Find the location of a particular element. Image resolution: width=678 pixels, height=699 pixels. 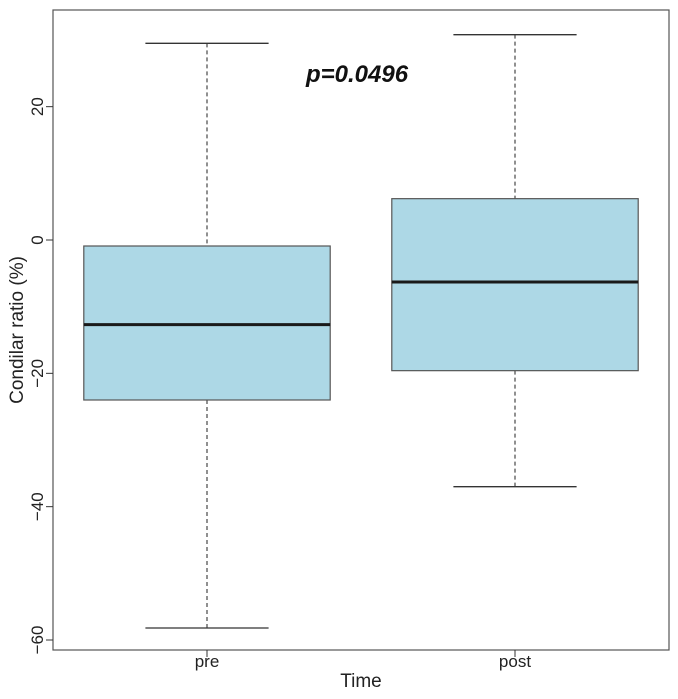

box-pre is located at coordinates (207, 323).